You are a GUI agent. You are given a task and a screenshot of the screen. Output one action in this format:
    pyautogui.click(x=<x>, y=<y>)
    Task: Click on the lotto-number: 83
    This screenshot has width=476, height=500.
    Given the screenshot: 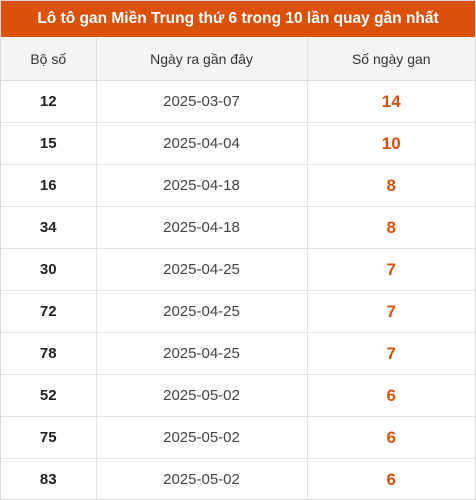 What is the action you would take?
    pyautogui.click(x=48, y=479)
    